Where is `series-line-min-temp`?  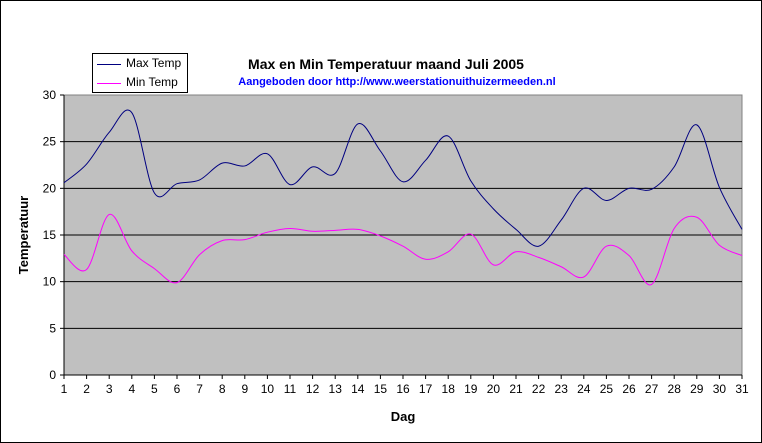 series-line-min-temp is located at coordinates (403, 249).